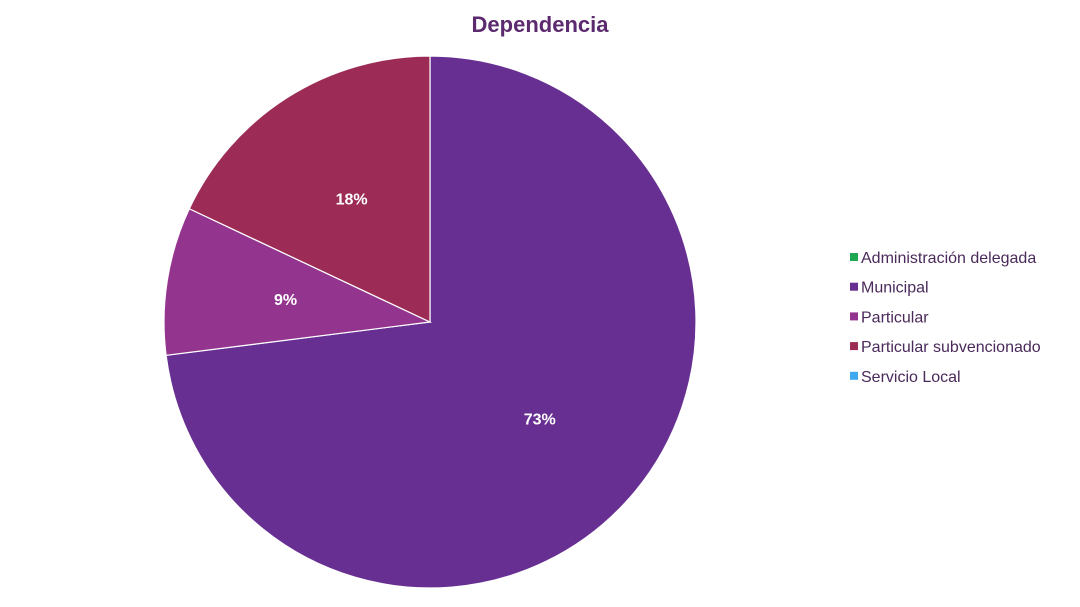 Image resolution: width=1080 pixels, height=607 pixels. I want to click on legend-item-municipal: Municipal, so click(889, 288).